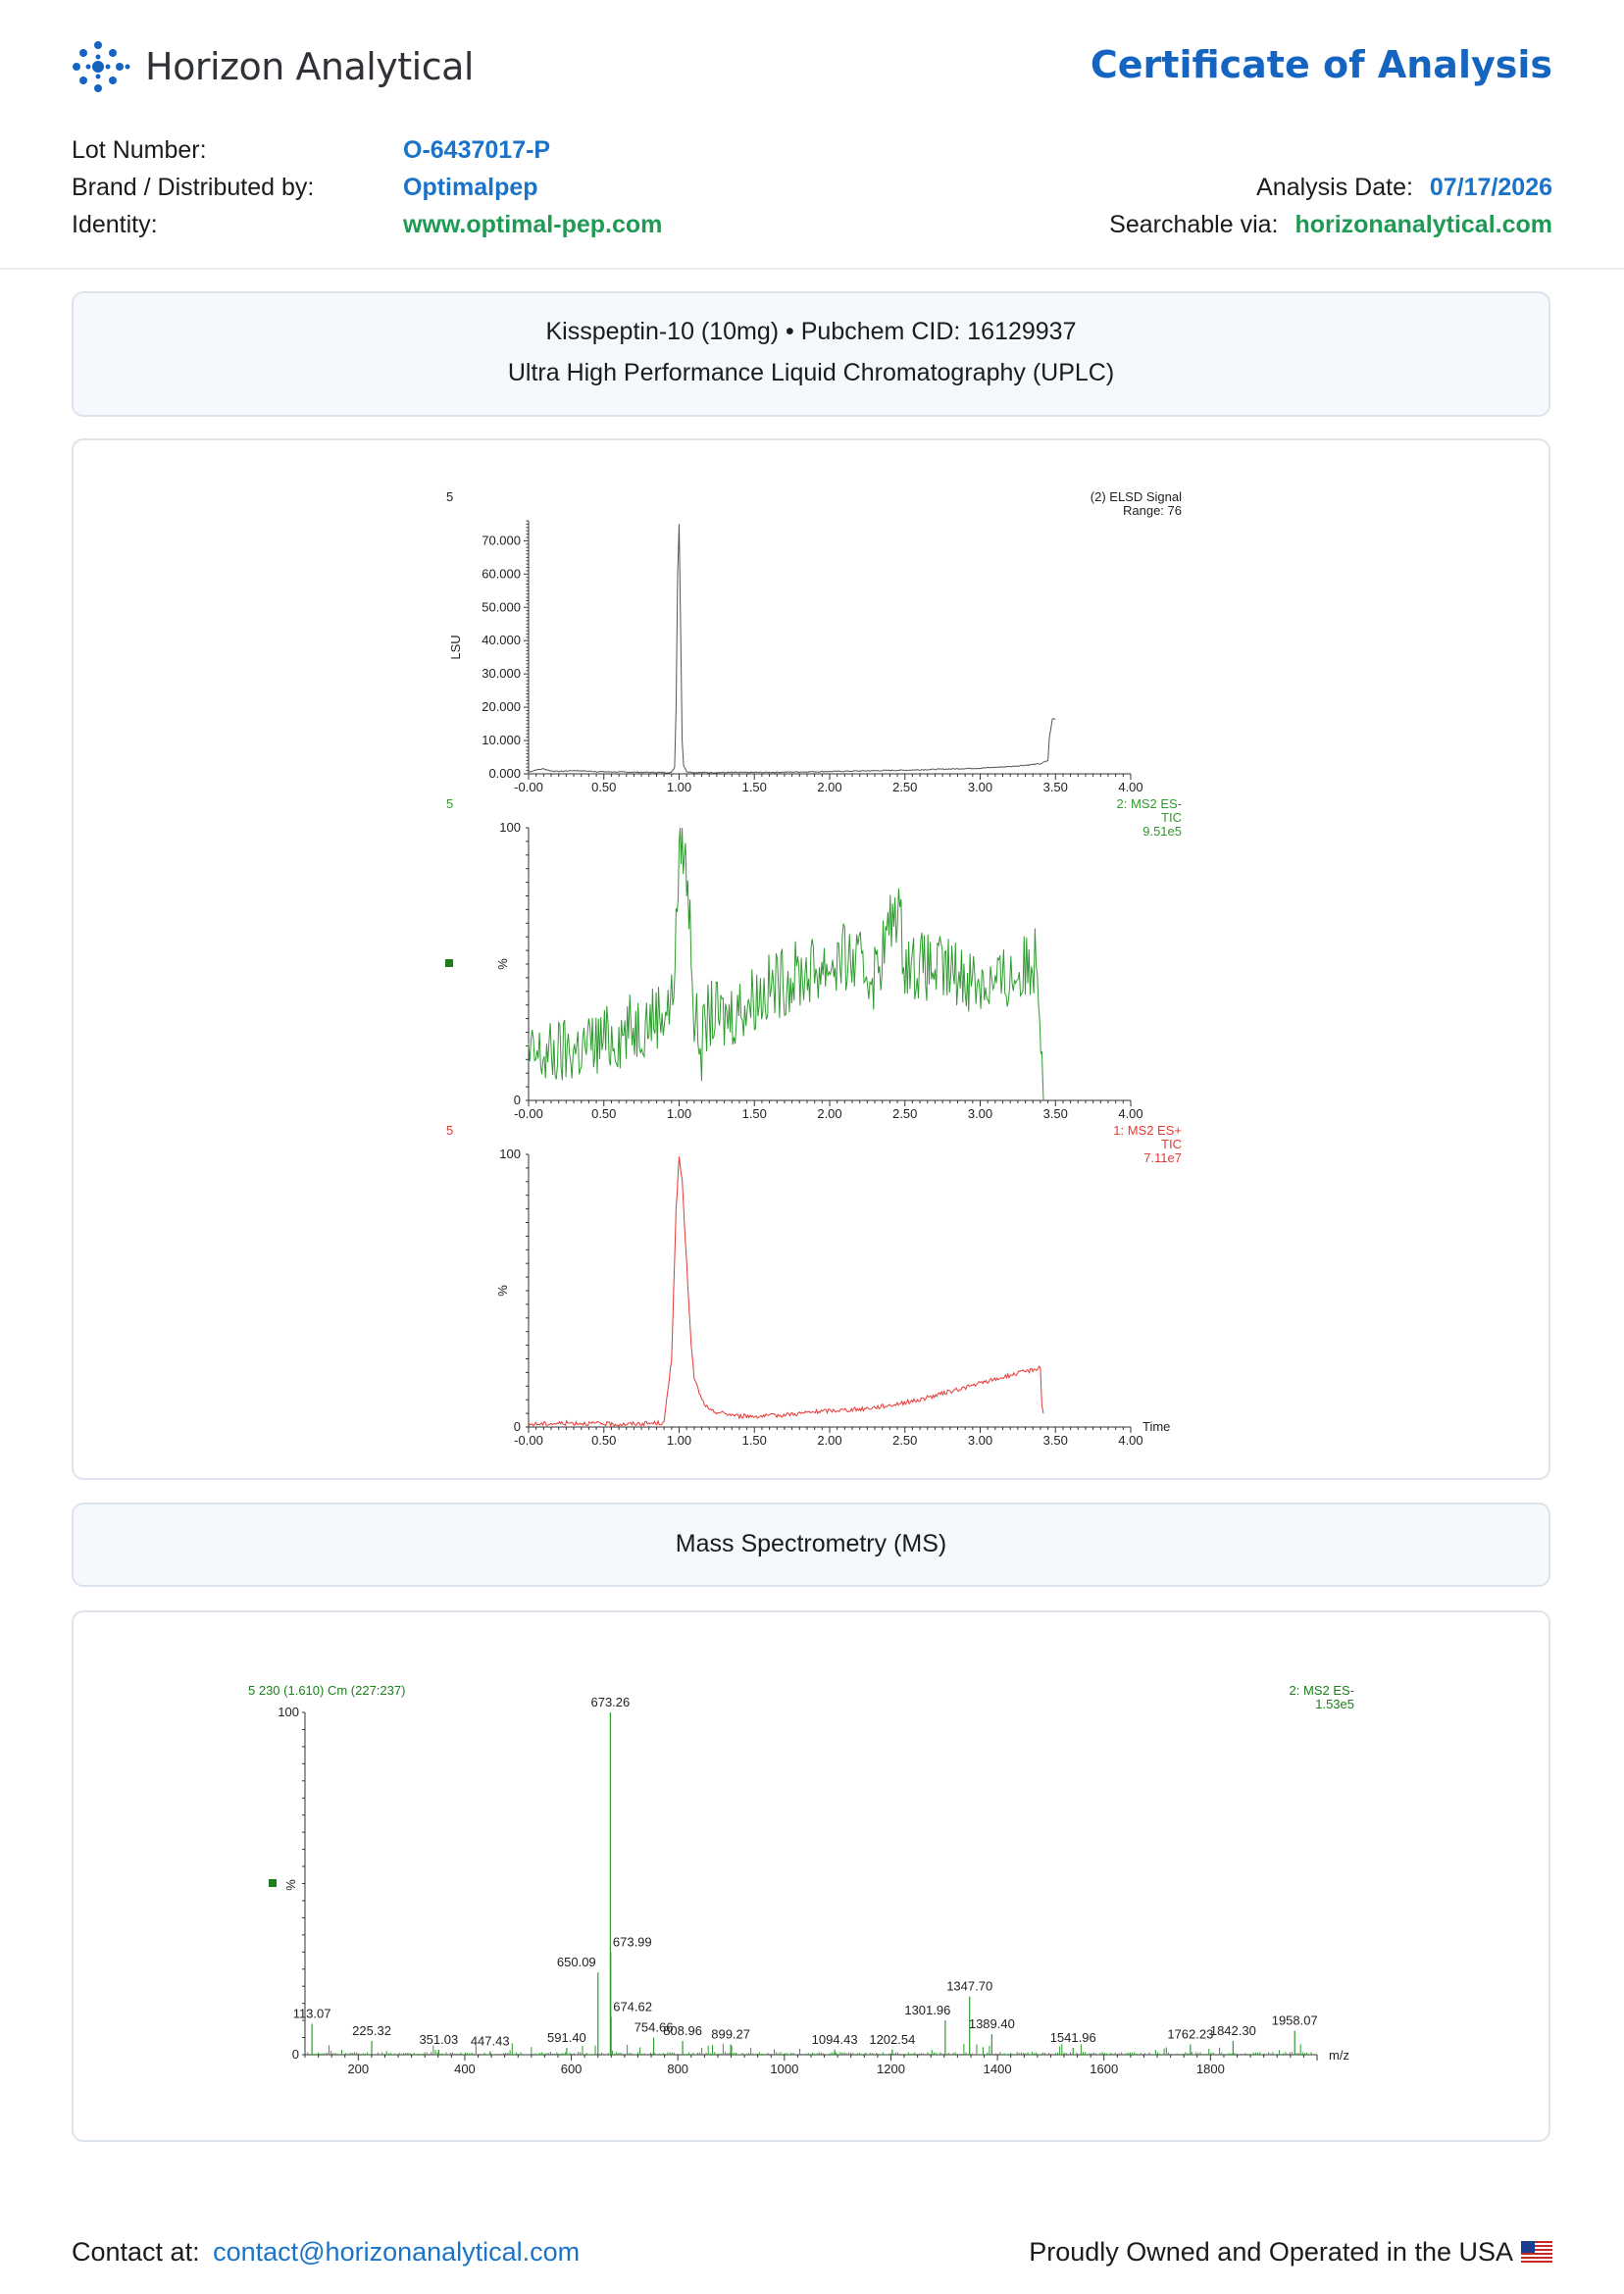 The width and height of the screenshot is (1624, 2294). What do you see at coordinates (1271, 2252) in the screenshot?
I see `usa-text: Proudly Owned and Operated in the USA` at bounding box center [1271, 2252].